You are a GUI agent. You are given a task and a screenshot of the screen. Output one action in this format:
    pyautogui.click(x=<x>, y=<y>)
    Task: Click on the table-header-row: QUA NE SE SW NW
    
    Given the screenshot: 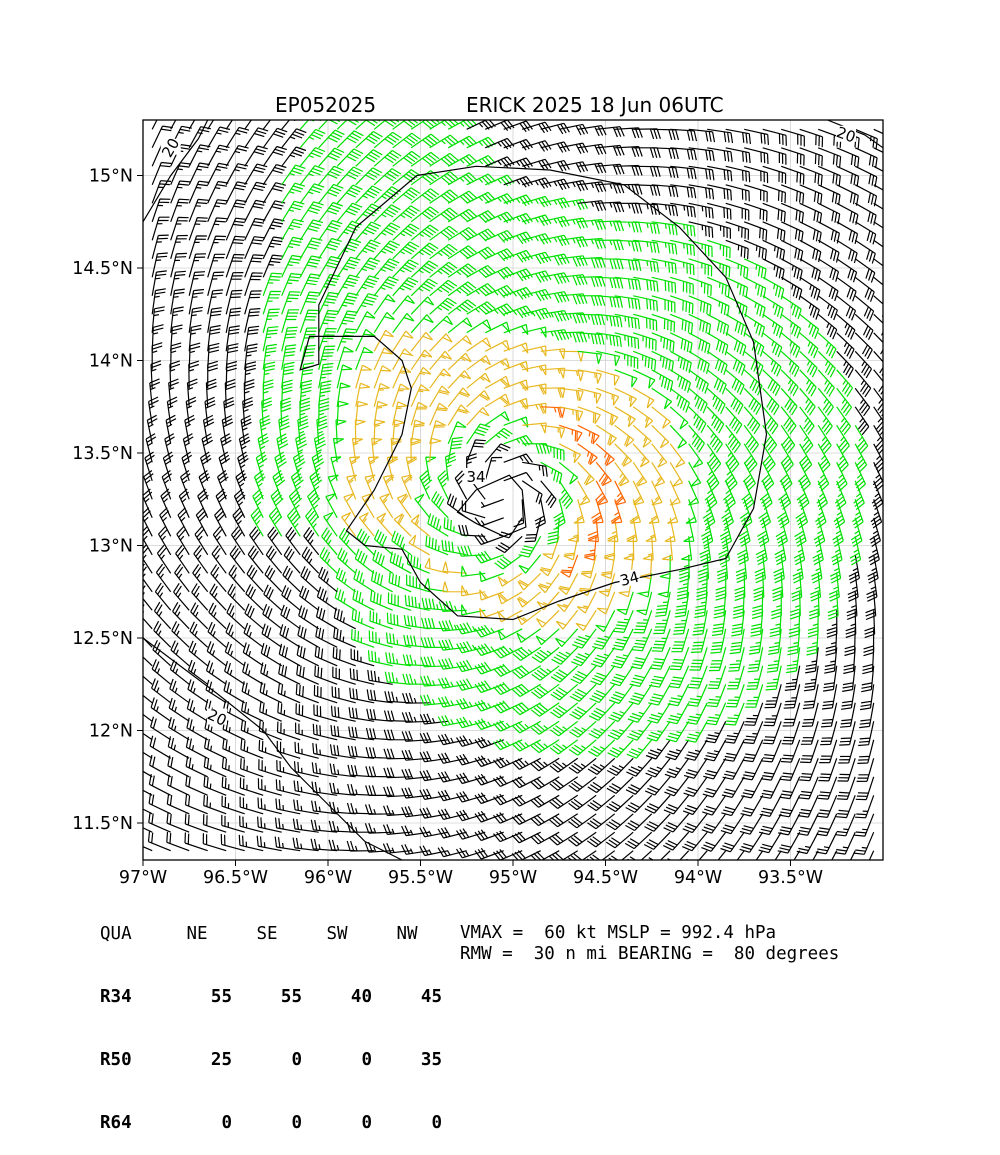 What is the action you would take?
    pyautogui.click(x=271, y=934)
    